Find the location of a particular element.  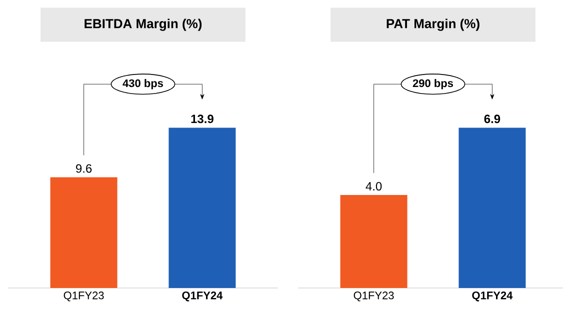

text: 430 bps is located at coordinates (143, 84).